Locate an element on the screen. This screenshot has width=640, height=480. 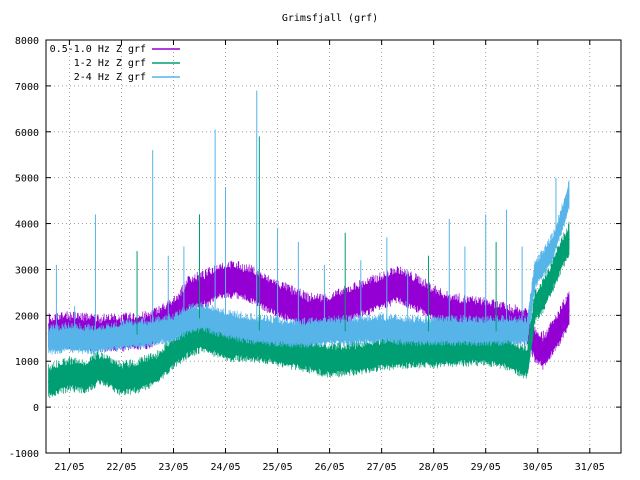
x-tick-label-2: 23/05 is located at coordinates (173, 467).